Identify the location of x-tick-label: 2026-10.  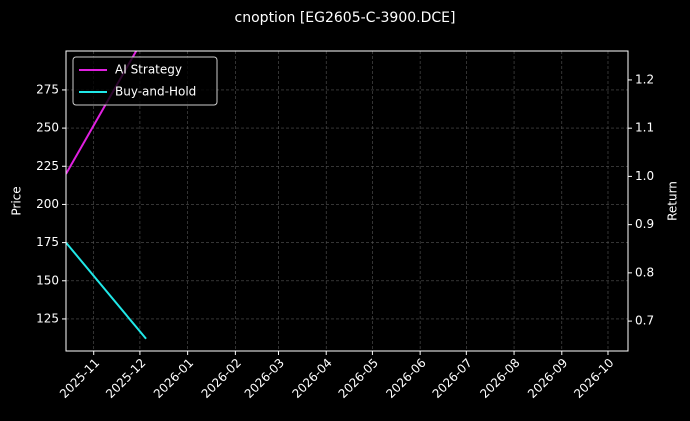
(593, 378).